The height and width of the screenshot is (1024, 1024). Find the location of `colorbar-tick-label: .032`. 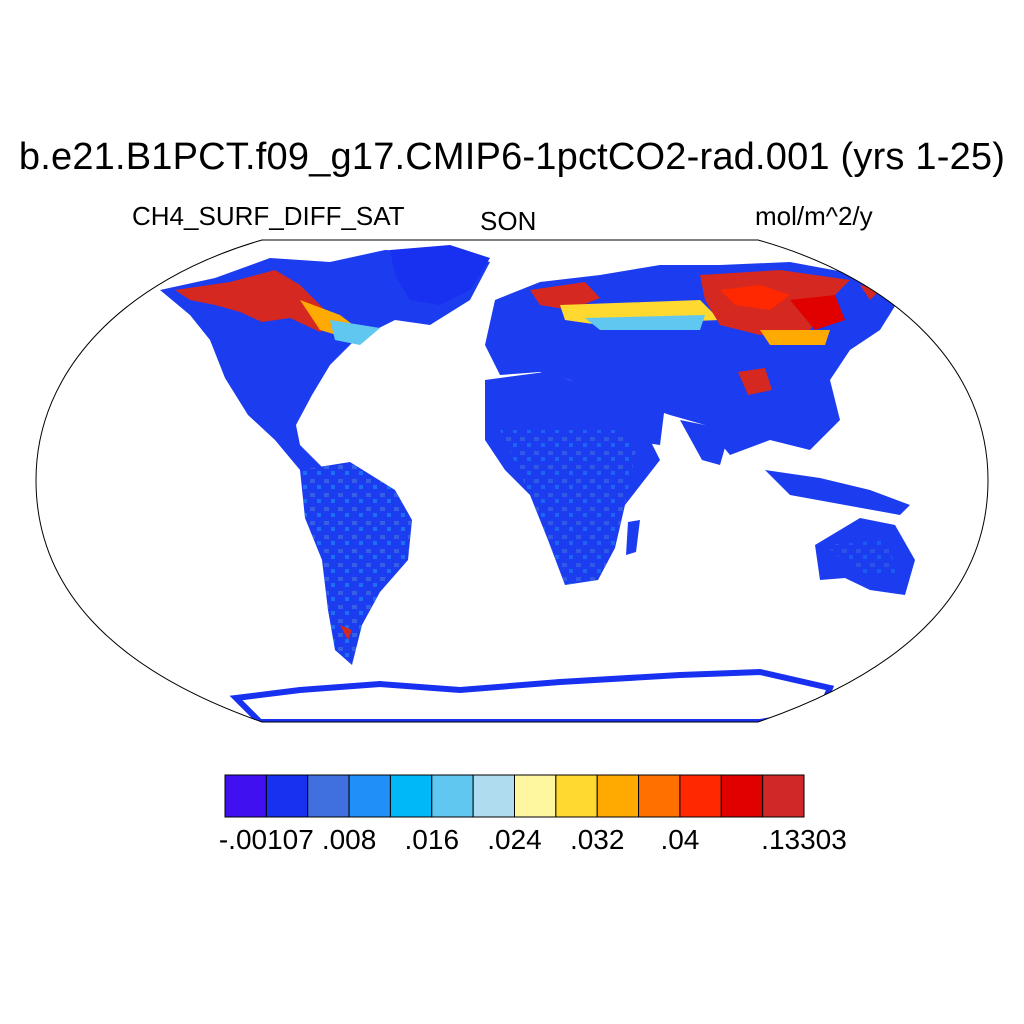

colorbar-tick-label: .032 is located at coordinates (597, 839).